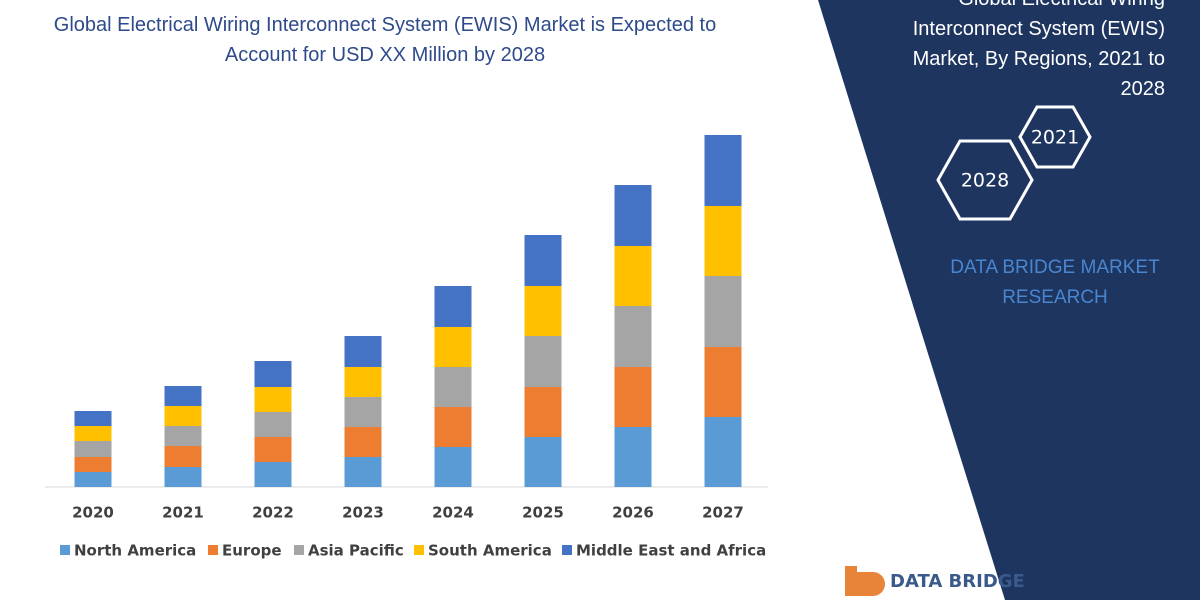 This screenshot has height=600, width=1200. Describe the element at coordinates (957, 581) in the screenshot. I see `logo-text: DATA BRIDGE` at that location.